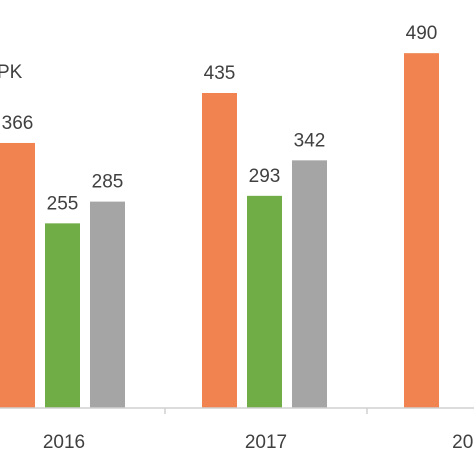 This screenshot has height=474, width=474. I want to click on bar-value-label: 293, so click(265, 176).